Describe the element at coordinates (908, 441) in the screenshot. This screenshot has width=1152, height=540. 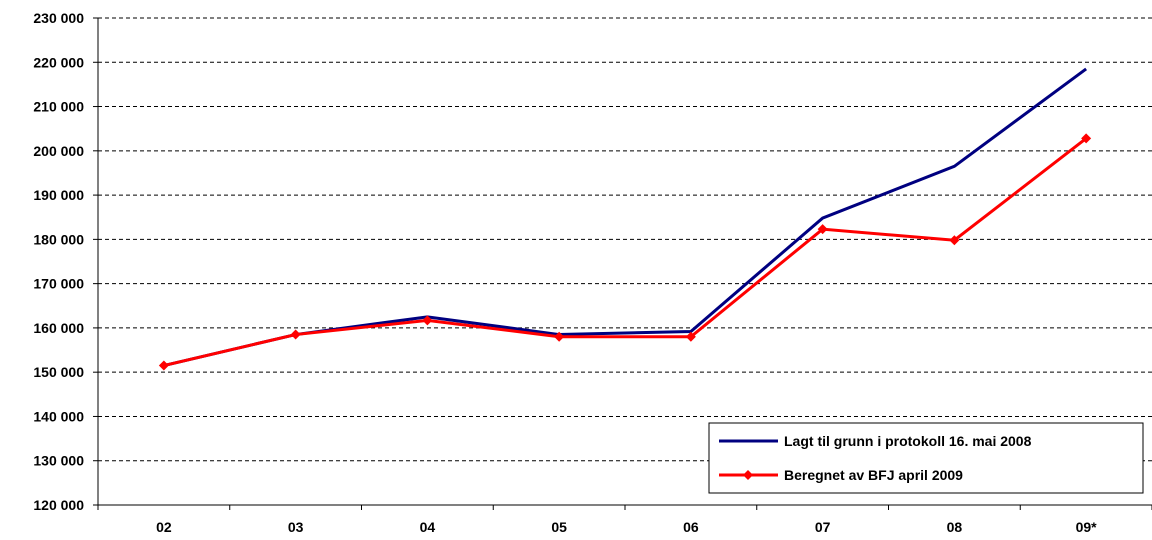
I see `legend-label-series-1: Lagt til grunn i protokoll 16. mai 2008` at that location.